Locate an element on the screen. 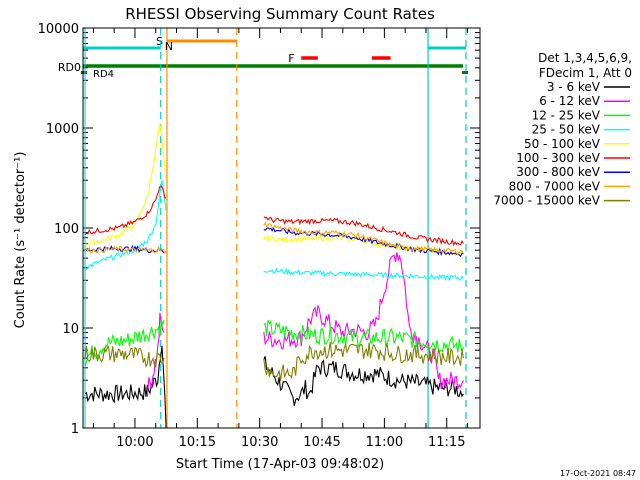 The height and width of the screenshot is (480, 640). flag-flare-label: F is located at coordinates (291, 58).